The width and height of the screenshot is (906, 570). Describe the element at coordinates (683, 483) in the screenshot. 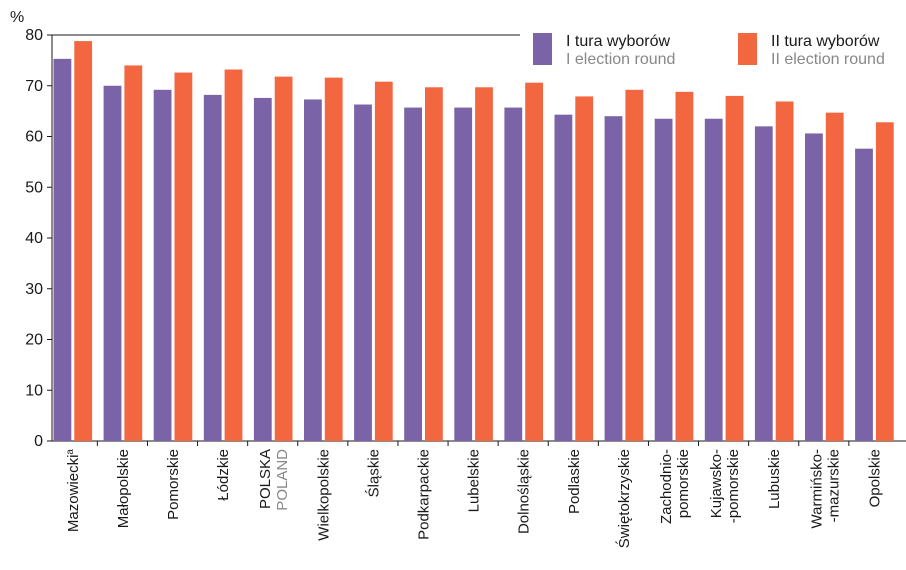

I see `x-tick-label-line2: pomorskie` at that location.